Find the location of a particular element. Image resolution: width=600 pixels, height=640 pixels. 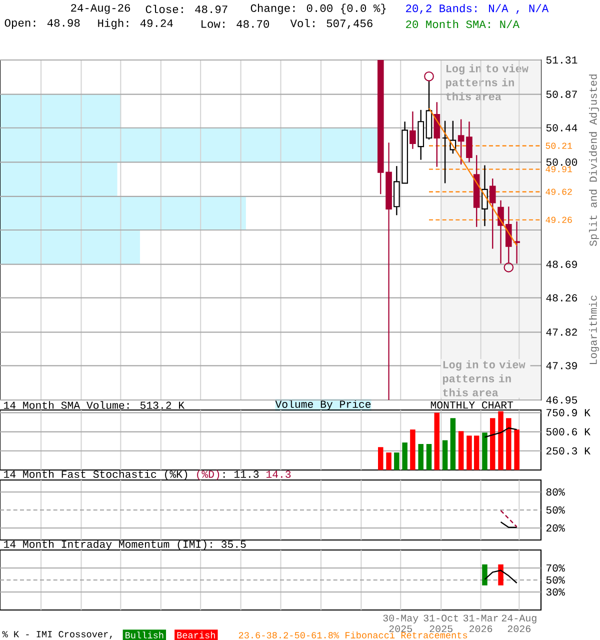

x-tick-label: 30-May 2025 is located at coordinates (400, 623).